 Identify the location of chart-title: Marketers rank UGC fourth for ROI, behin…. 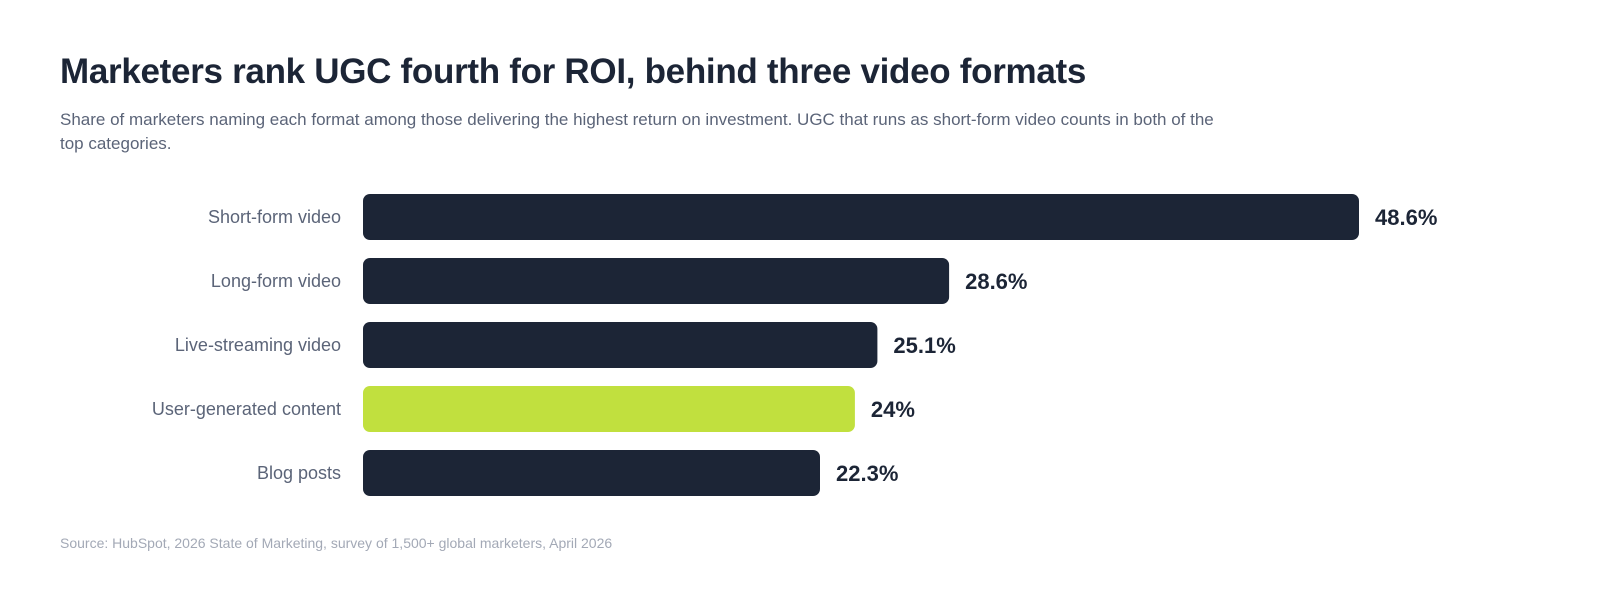
(573, 71).